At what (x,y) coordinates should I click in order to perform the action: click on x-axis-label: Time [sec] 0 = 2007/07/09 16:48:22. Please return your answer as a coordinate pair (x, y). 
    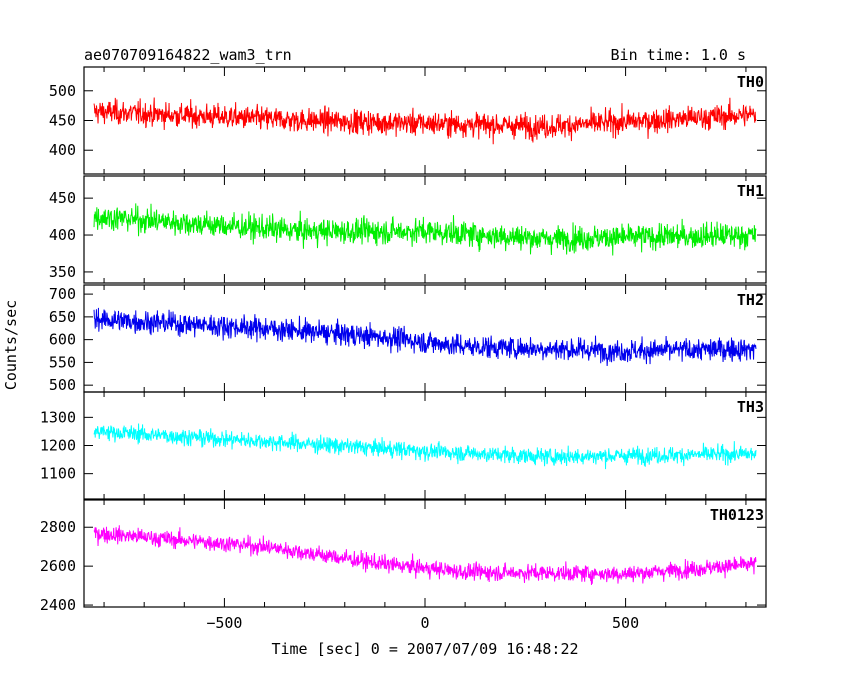
    Looking at the image, I should click on (424, 649).